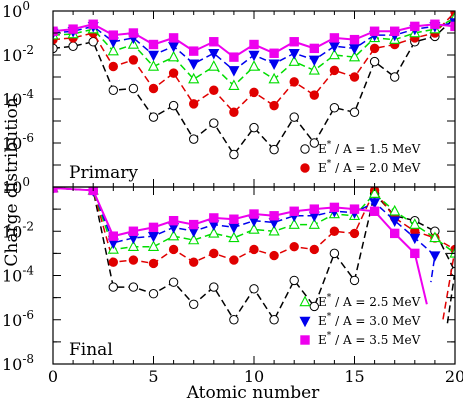 Image resolution: width=463 pixels, height=404 pixels. I want to click on y-tick-label: 10⁰, so click(16, 10).